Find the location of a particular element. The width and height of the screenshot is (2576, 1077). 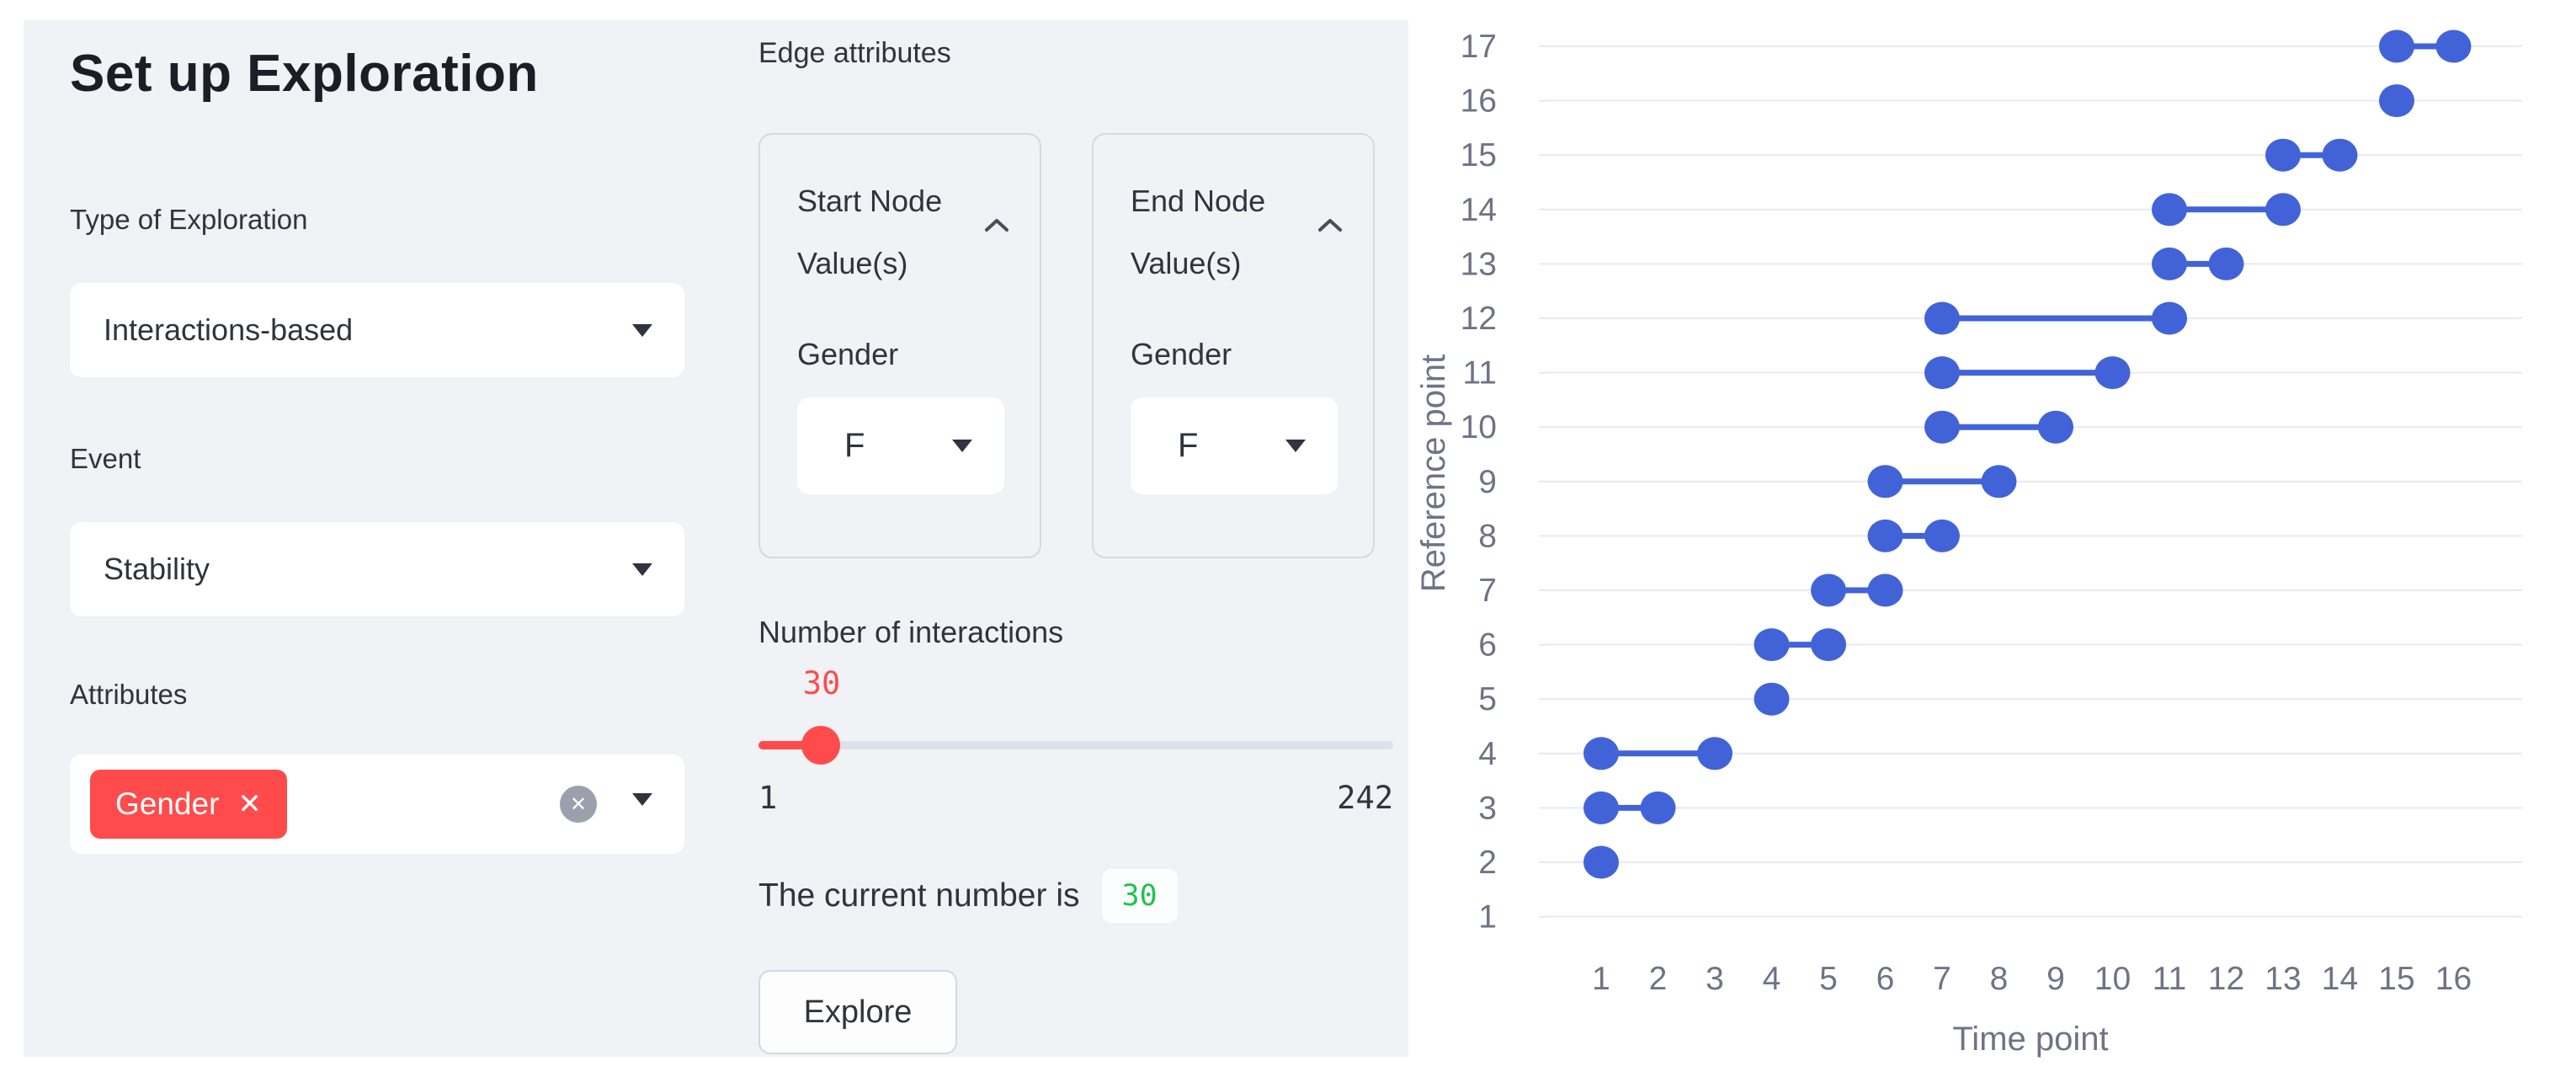

end-node-card: End Node Value(s) Gender F is located at coordinates (1234, 345).